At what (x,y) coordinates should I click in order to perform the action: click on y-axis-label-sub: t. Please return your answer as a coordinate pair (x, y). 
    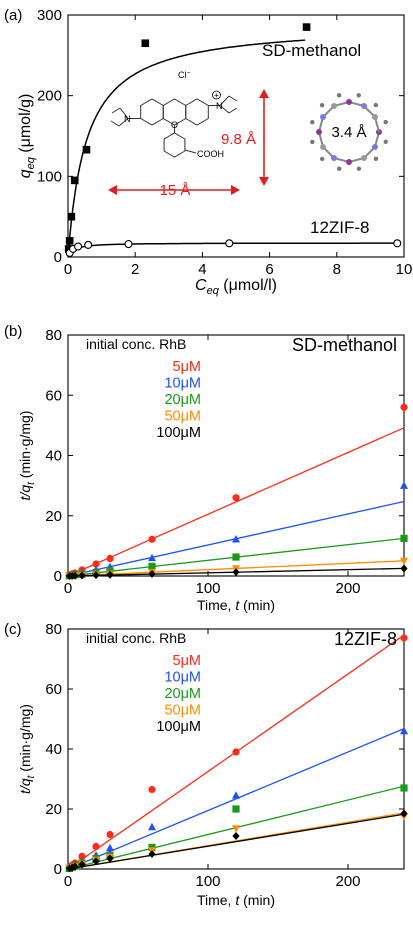
    Looking at the image, I should click on (31, 776).